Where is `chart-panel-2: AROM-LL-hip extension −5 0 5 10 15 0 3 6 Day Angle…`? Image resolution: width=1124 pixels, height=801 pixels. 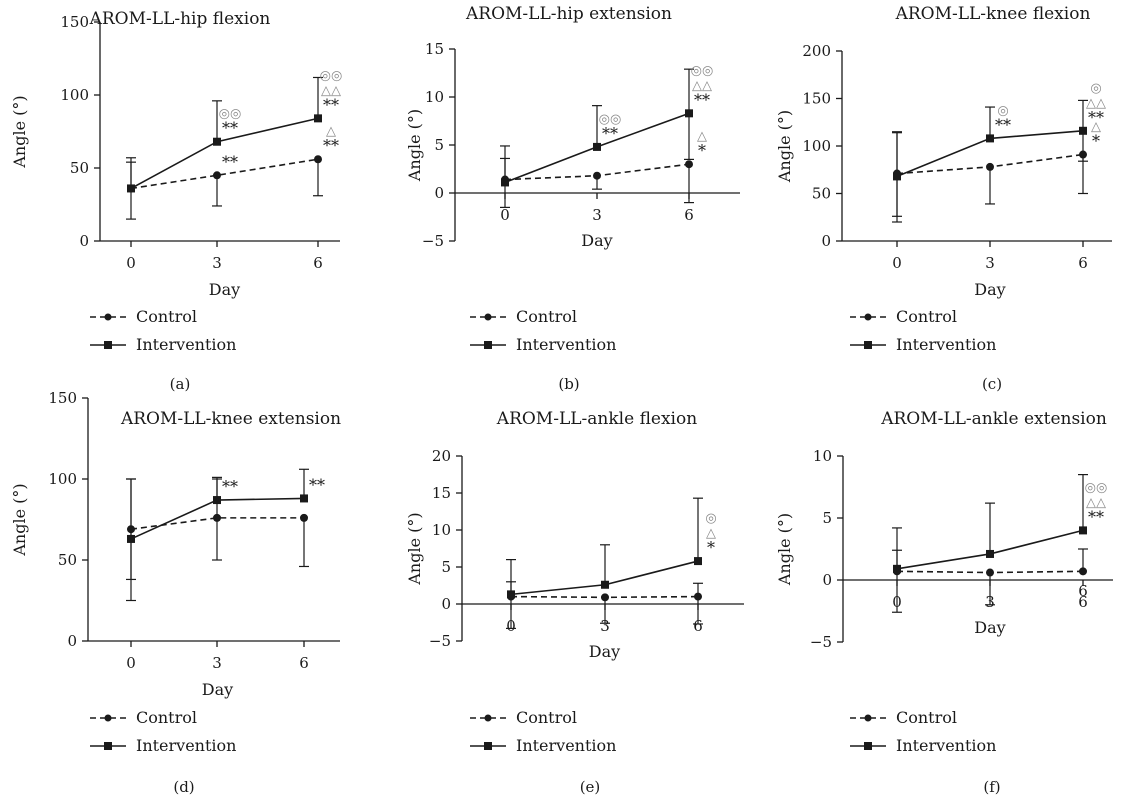 chart-panel-2: AROM-LL-hip extension −5 0 5 10 15 0 3 6 Day Angle… is located at coordinates (572, 198).